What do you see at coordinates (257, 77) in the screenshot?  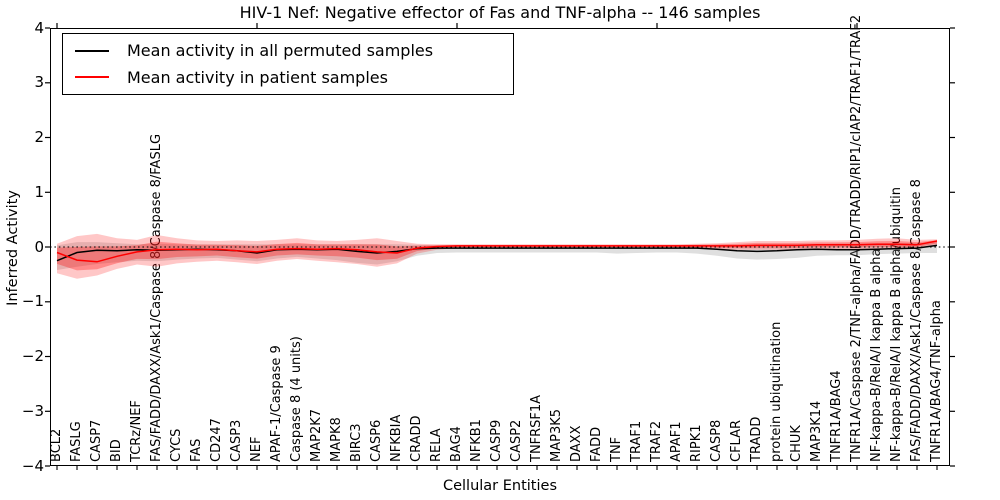 I see `legend-label-patient: Mean activity in patient samples` at bounding box center [257, 77].